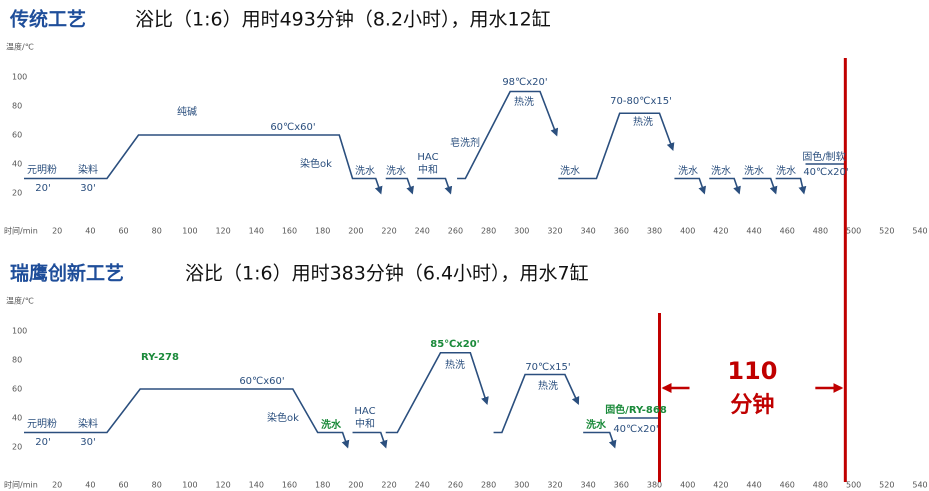 The height and width of the screenshot is (491, 929). What do you see at coordinates (343, 20) in the screenshot?
I see `subtitle: 浴比（1:6）用时493分钟（8.2小时），用水12缸` at bounding box center [343, 20].